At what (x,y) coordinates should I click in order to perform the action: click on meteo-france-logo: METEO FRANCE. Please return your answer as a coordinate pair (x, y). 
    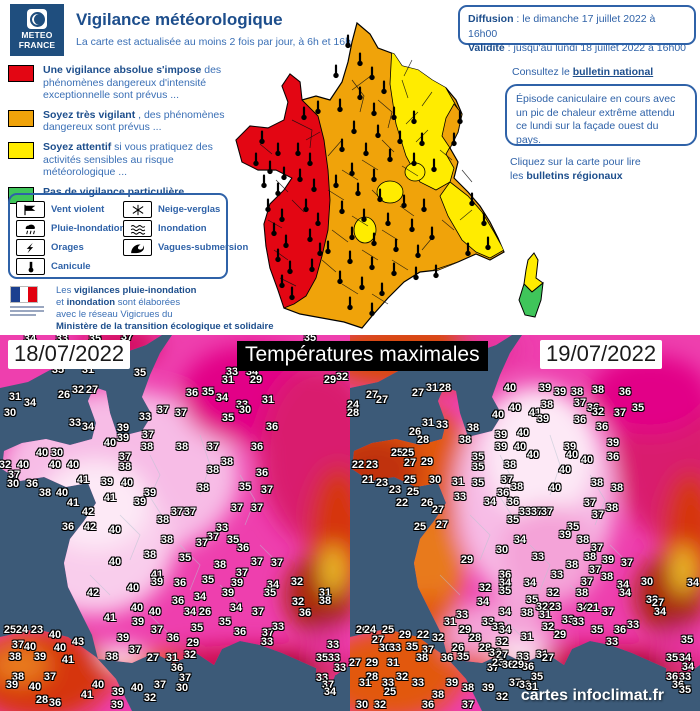
    Looking at the image, I should click on (37, 30).